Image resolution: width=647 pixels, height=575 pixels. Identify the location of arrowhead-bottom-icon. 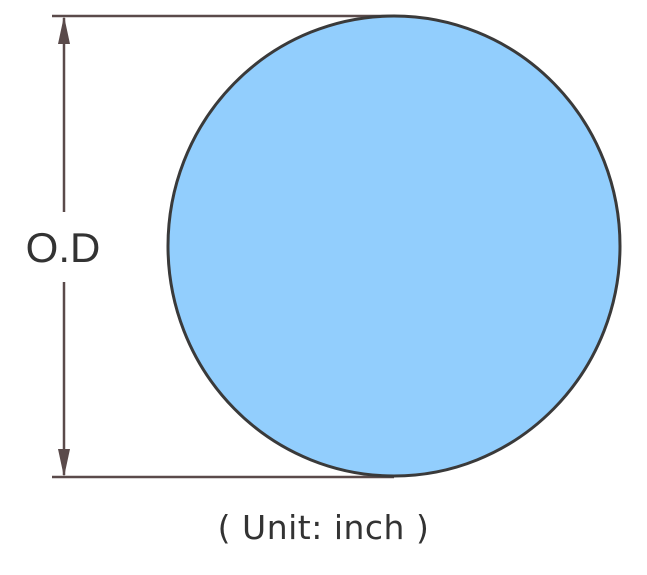
(64, 463).